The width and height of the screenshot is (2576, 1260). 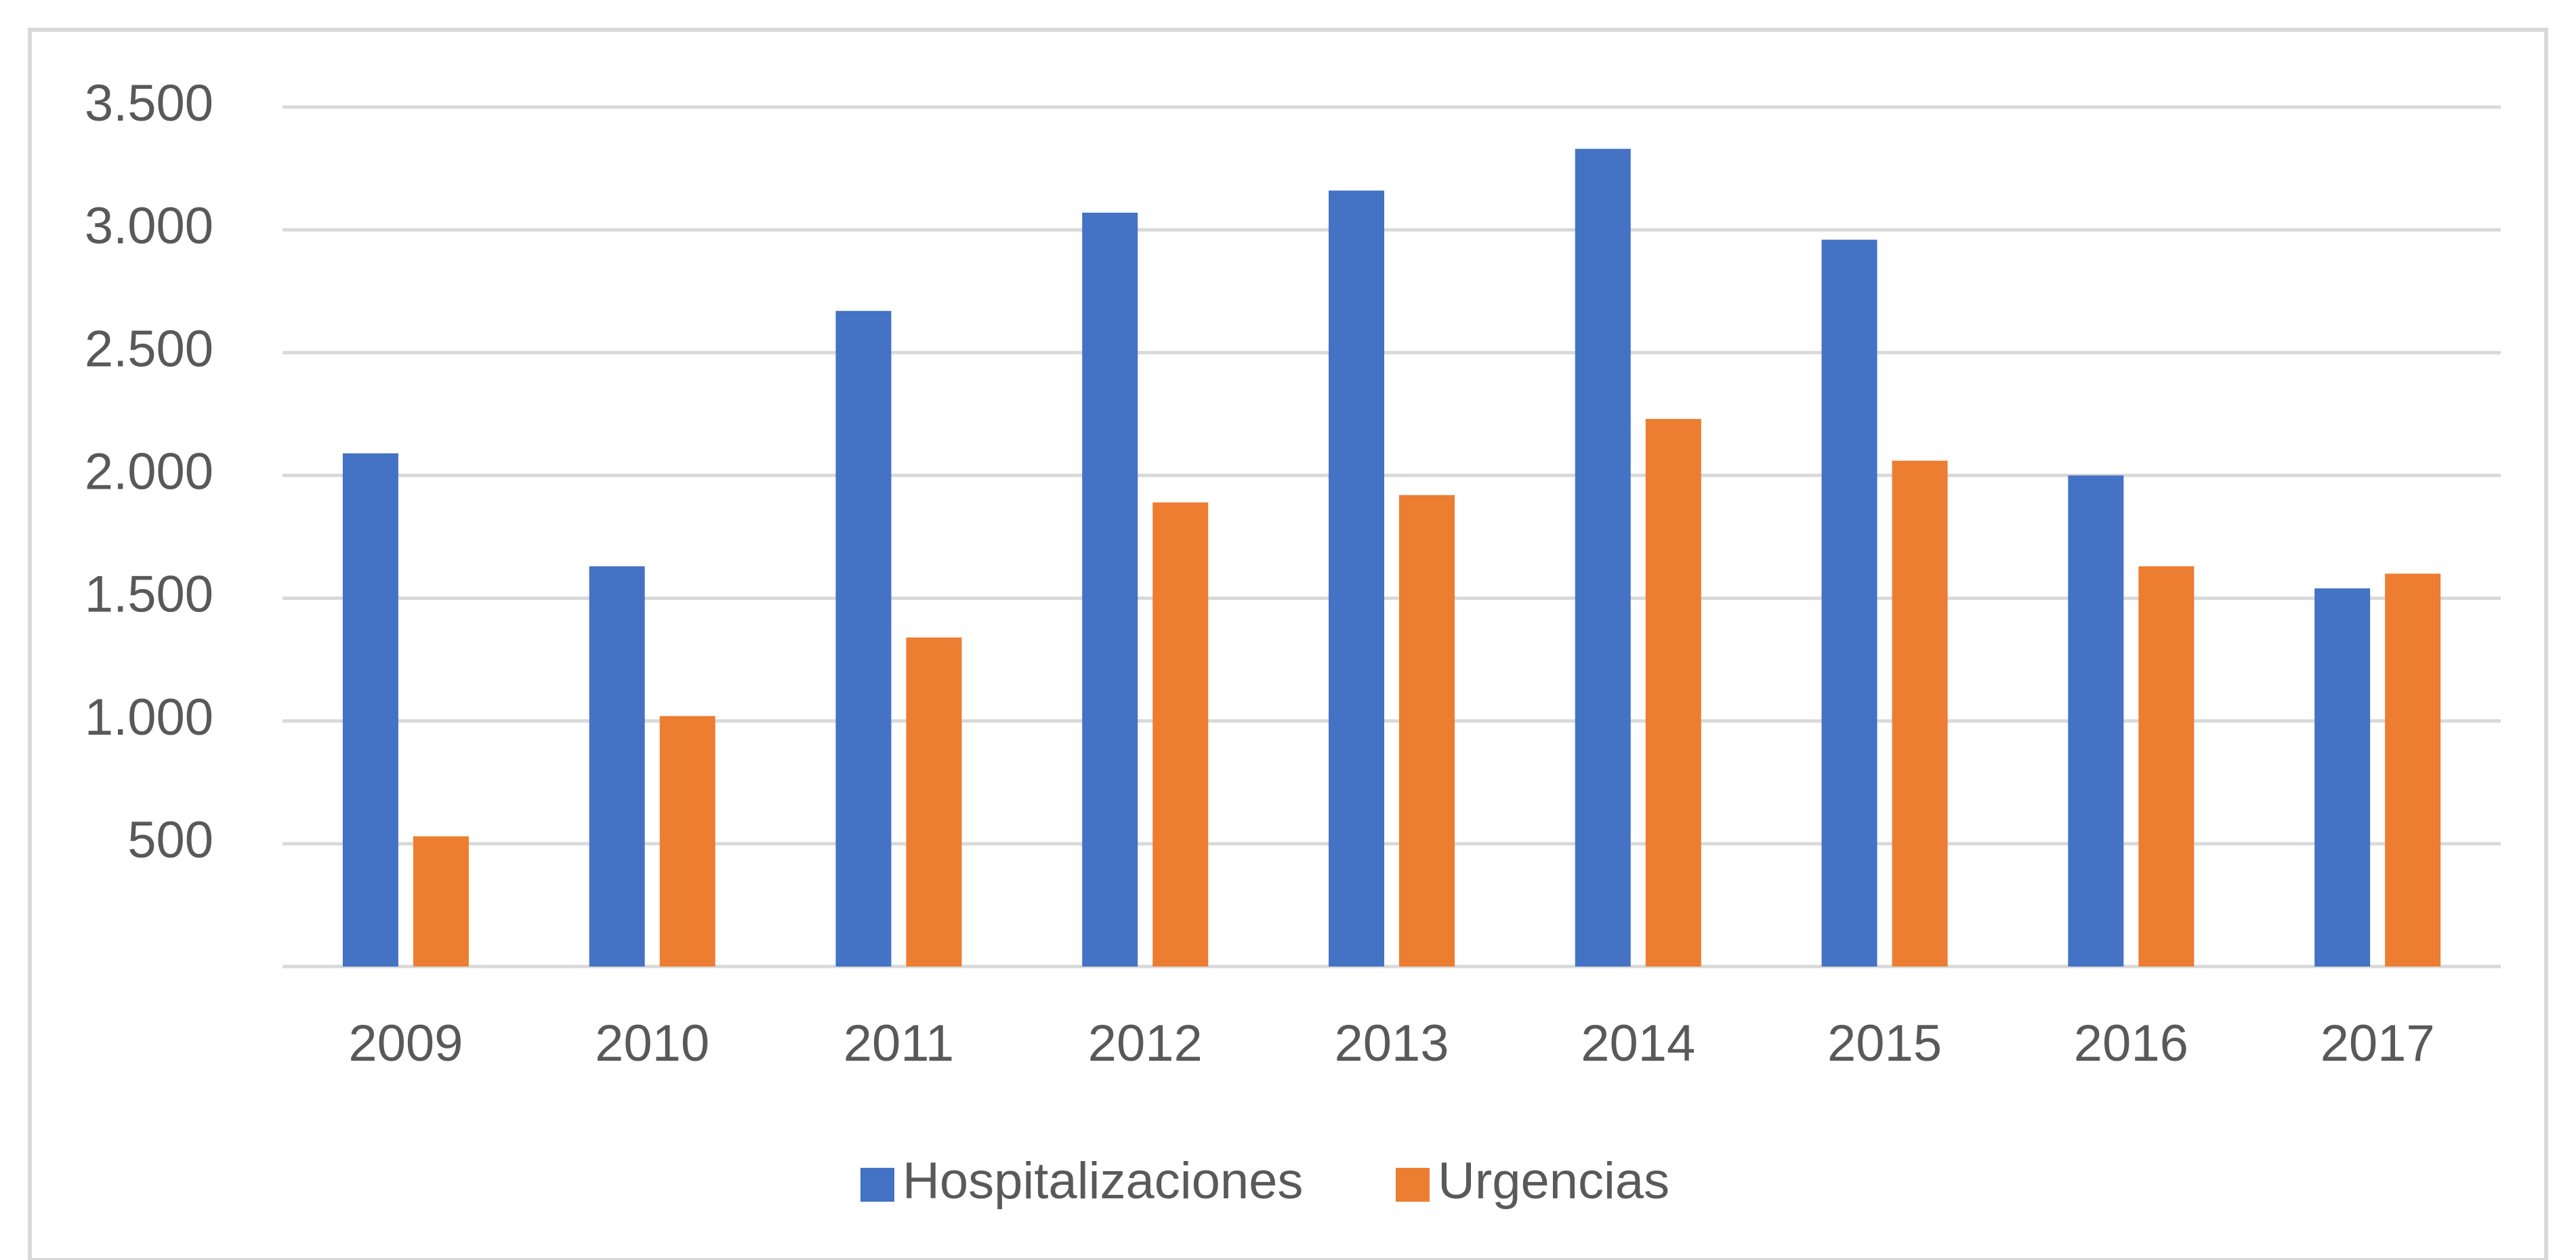 I want to click on y-tick-label: 2.000, so click(x=149, y=472).